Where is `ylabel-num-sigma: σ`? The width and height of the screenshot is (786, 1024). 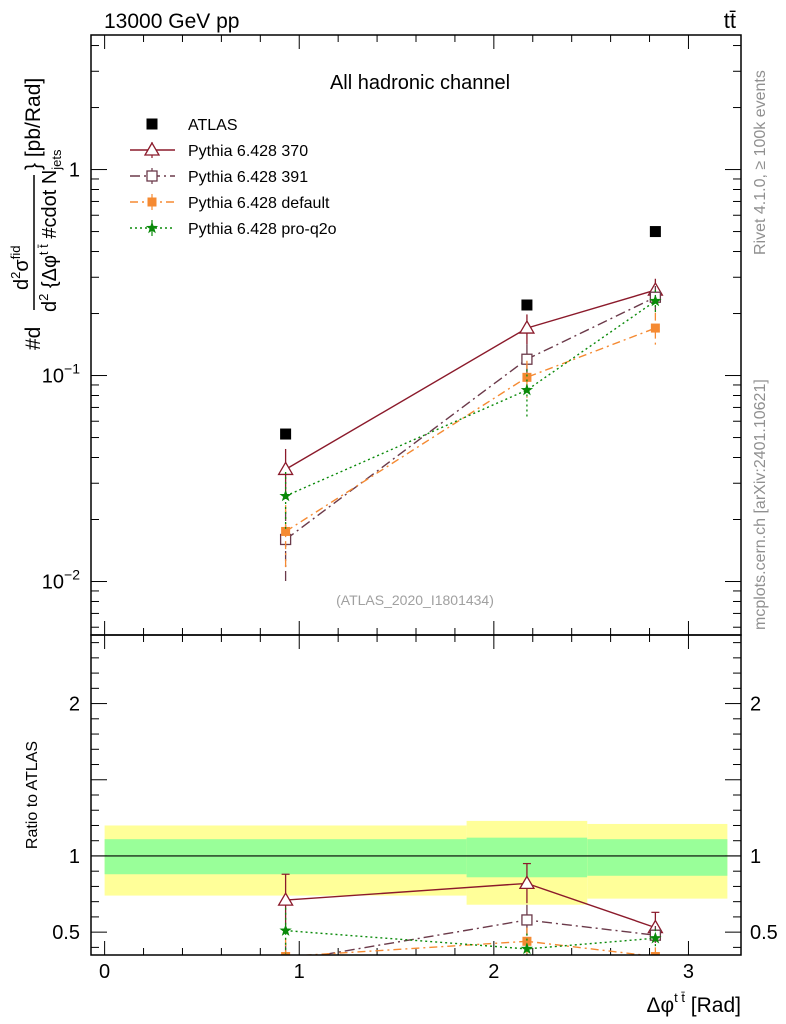 ylabel-num-sigma: σ is located at coordinates (22, 265).